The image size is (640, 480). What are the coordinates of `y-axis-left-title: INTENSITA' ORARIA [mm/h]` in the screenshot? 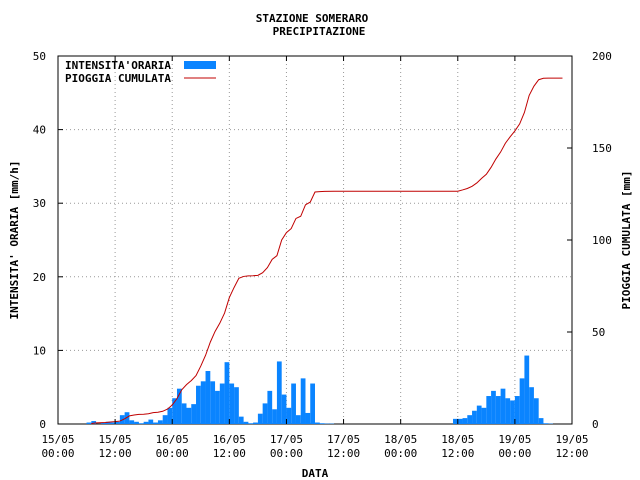 It's located at (14, 240).